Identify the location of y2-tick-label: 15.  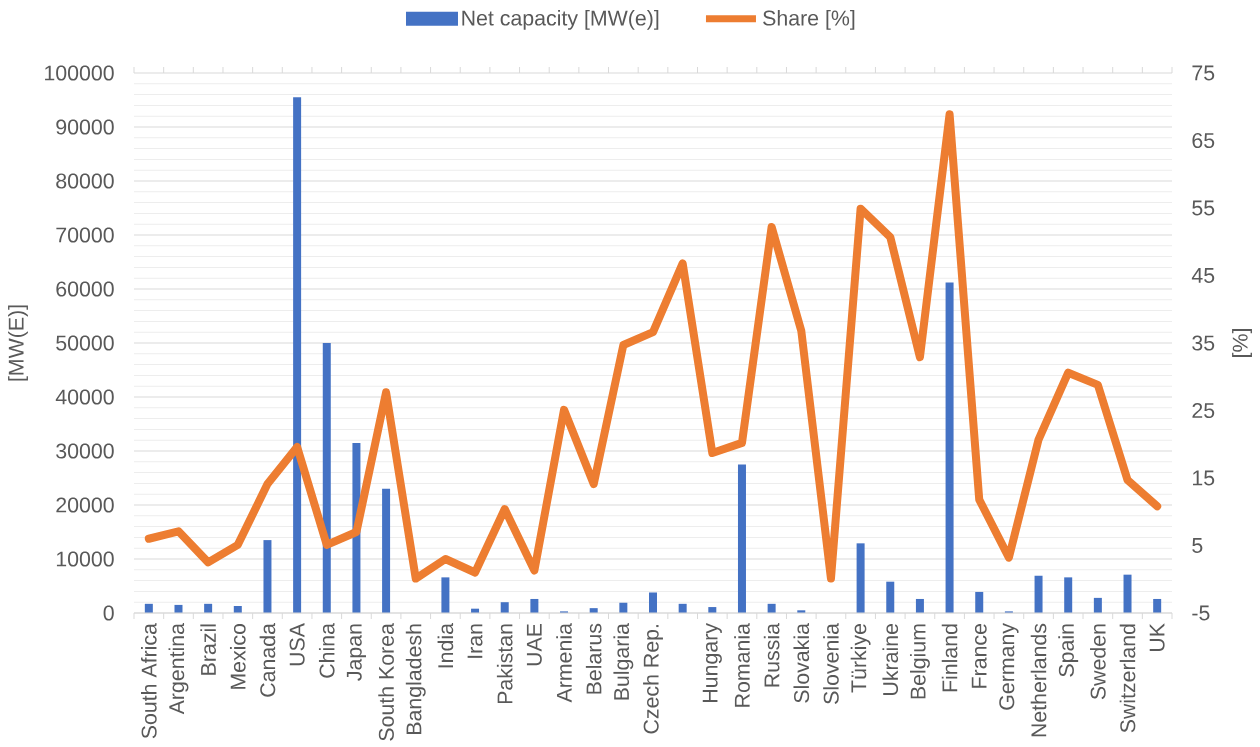
(1204, 478).